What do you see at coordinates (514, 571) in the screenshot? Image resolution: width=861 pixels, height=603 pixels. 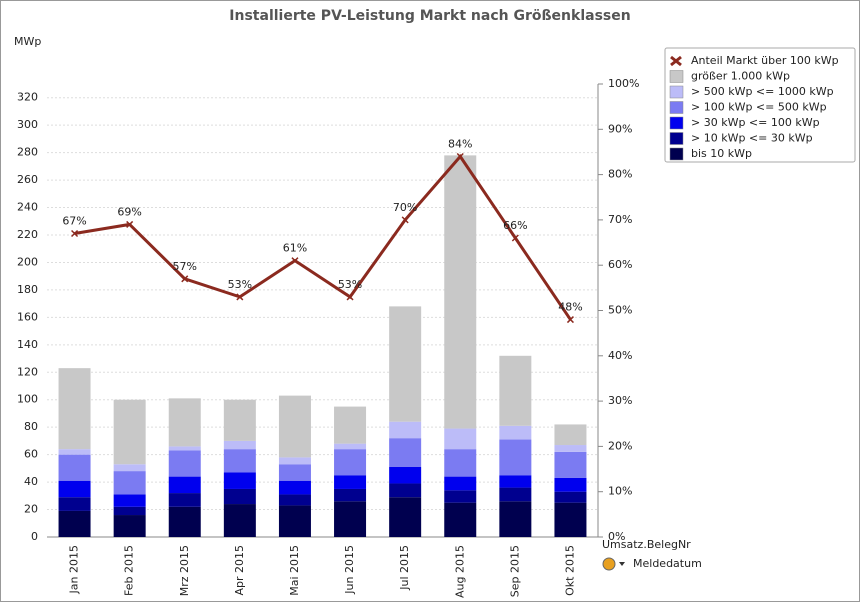 I see `x-tick-label: Sep 2015` at bounding box center [514, 571].